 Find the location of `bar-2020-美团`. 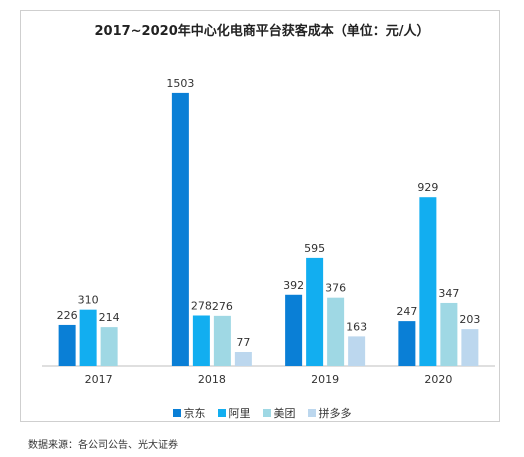

bar-2020-美团 is located at coordinates (449, 334).